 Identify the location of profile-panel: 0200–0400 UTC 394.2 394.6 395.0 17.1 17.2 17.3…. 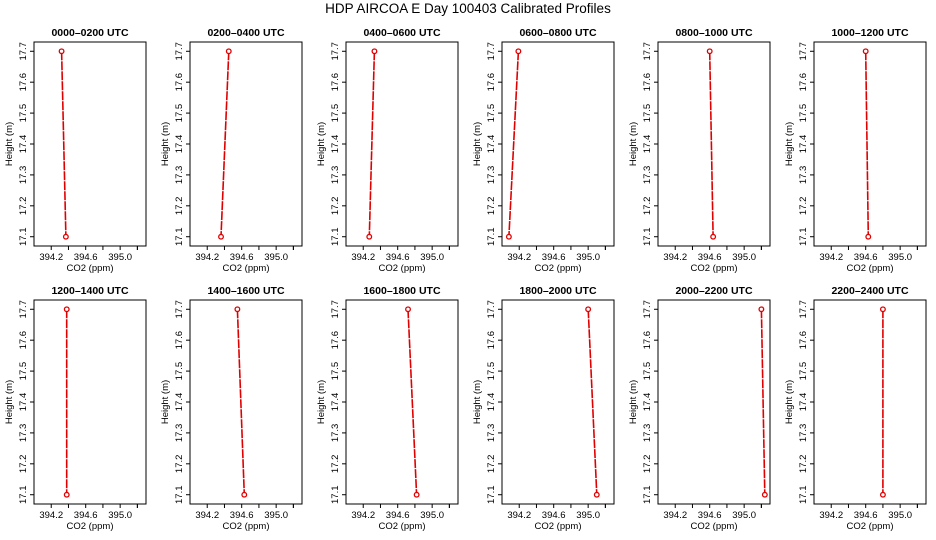
(231, 150).